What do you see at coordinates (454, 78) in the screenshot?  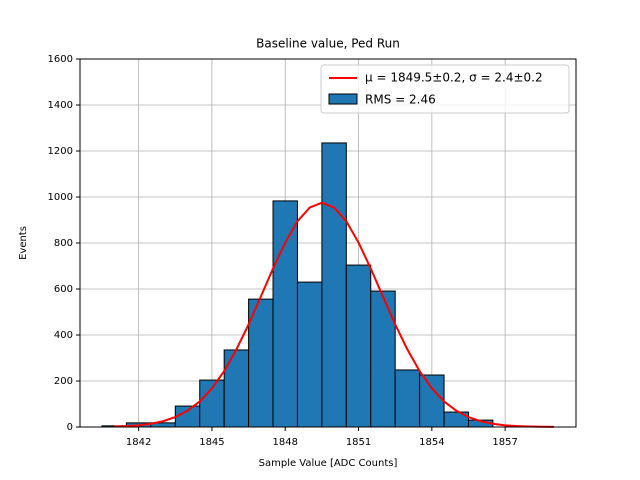 I see `legend-label: μ = 1849.5±0.2, σ = 2.4±0.2` at bounding box center [454, 78].